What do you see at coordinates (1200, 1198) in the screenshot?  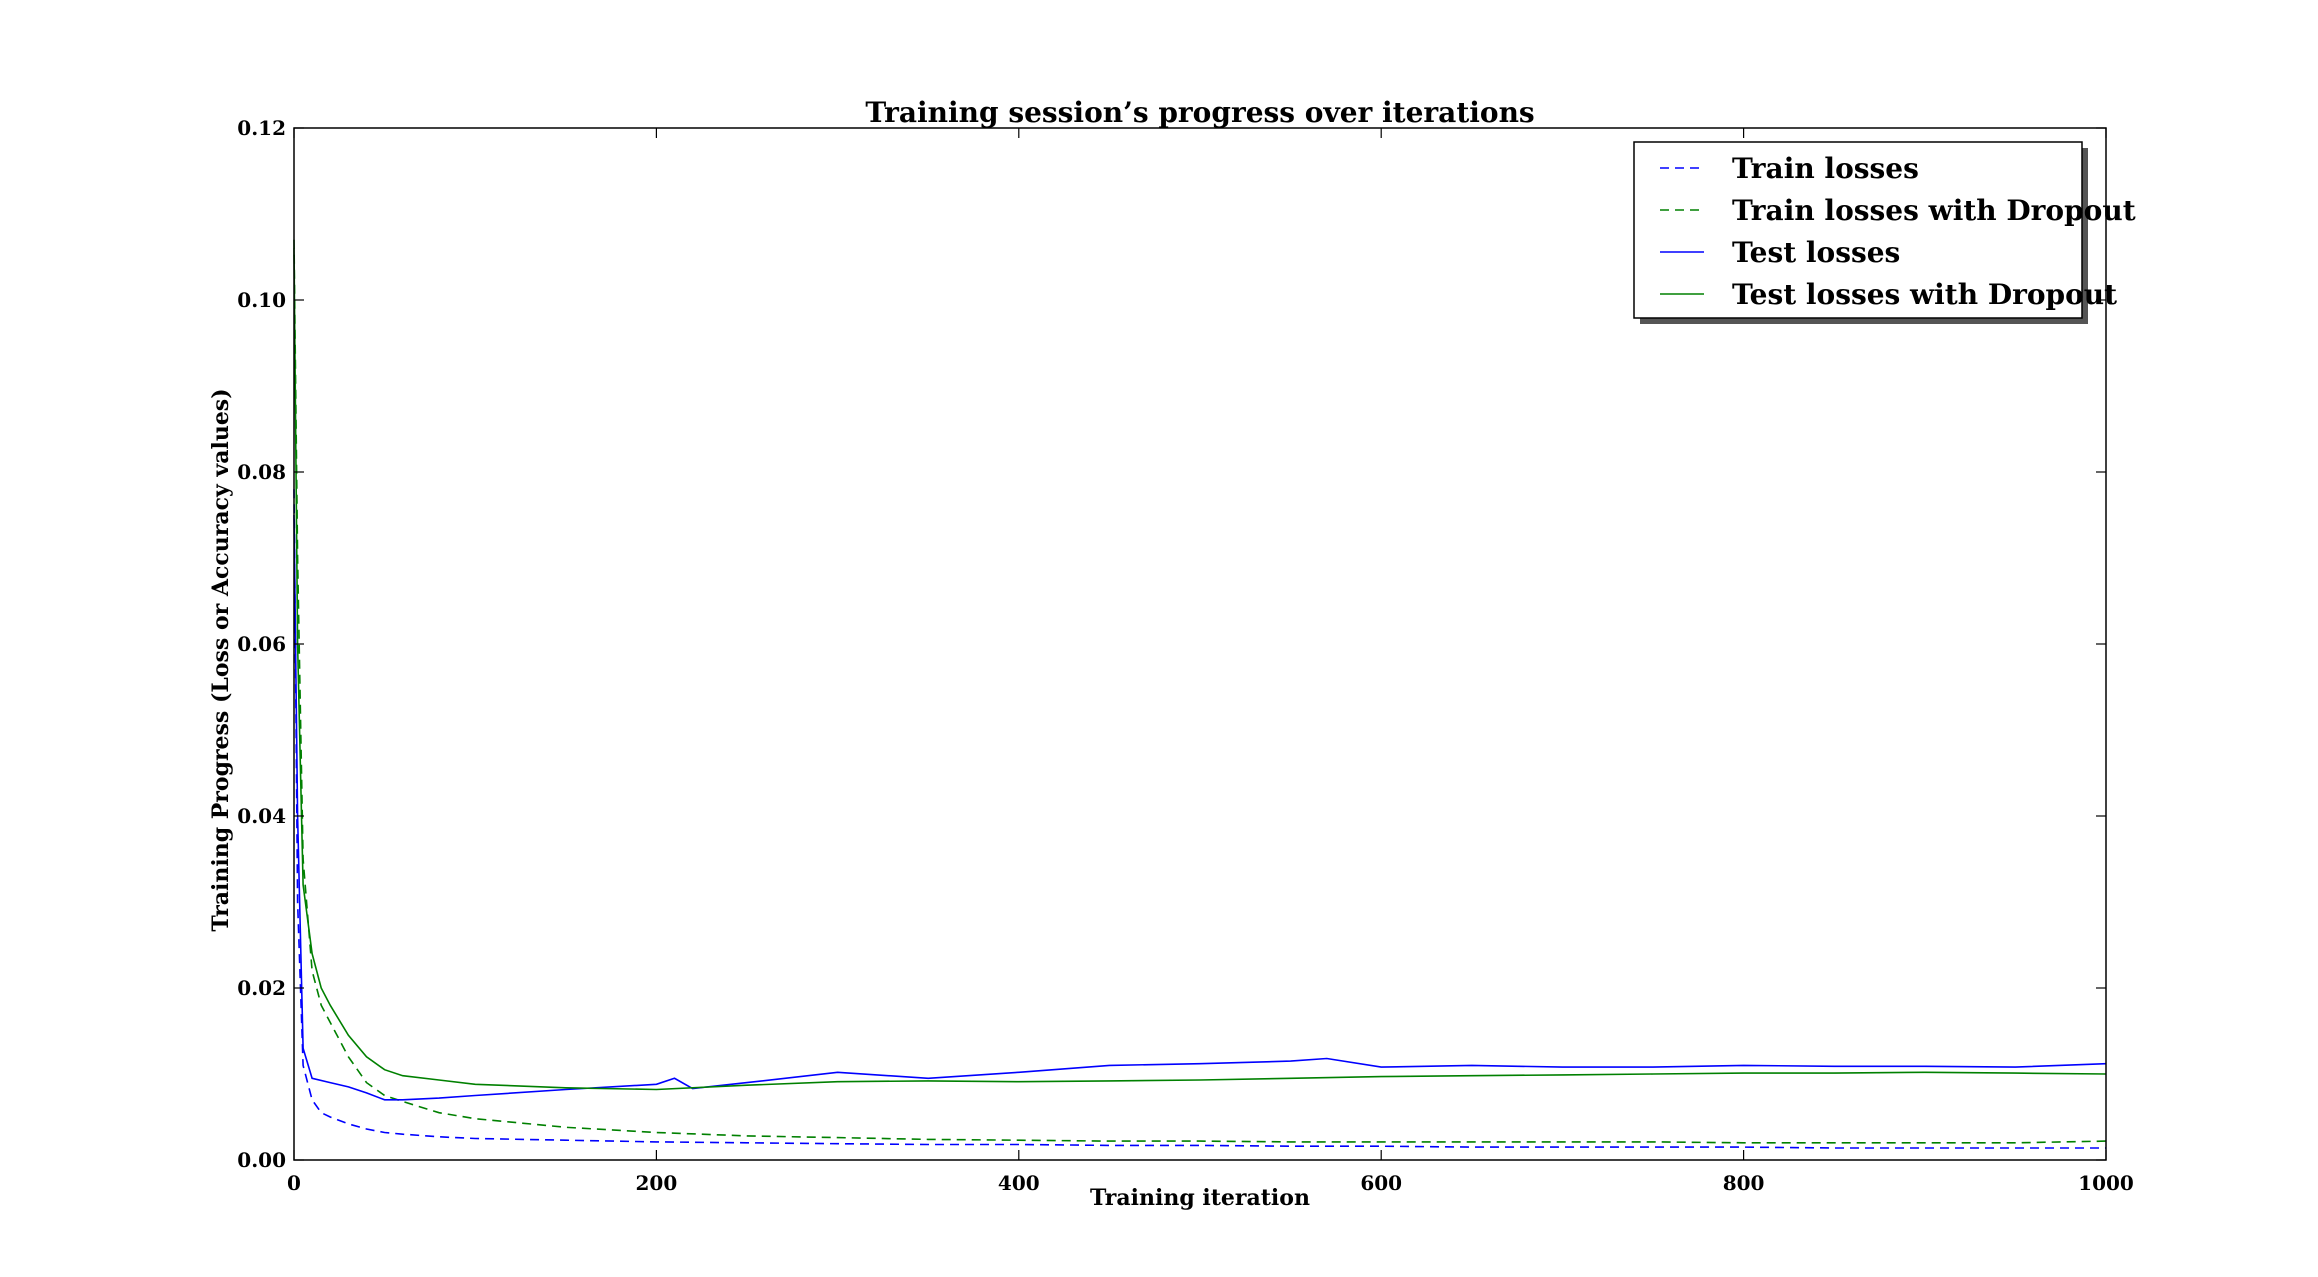 I see `x-axis-title: Training iteration` at bounding box center [1200, 1198].